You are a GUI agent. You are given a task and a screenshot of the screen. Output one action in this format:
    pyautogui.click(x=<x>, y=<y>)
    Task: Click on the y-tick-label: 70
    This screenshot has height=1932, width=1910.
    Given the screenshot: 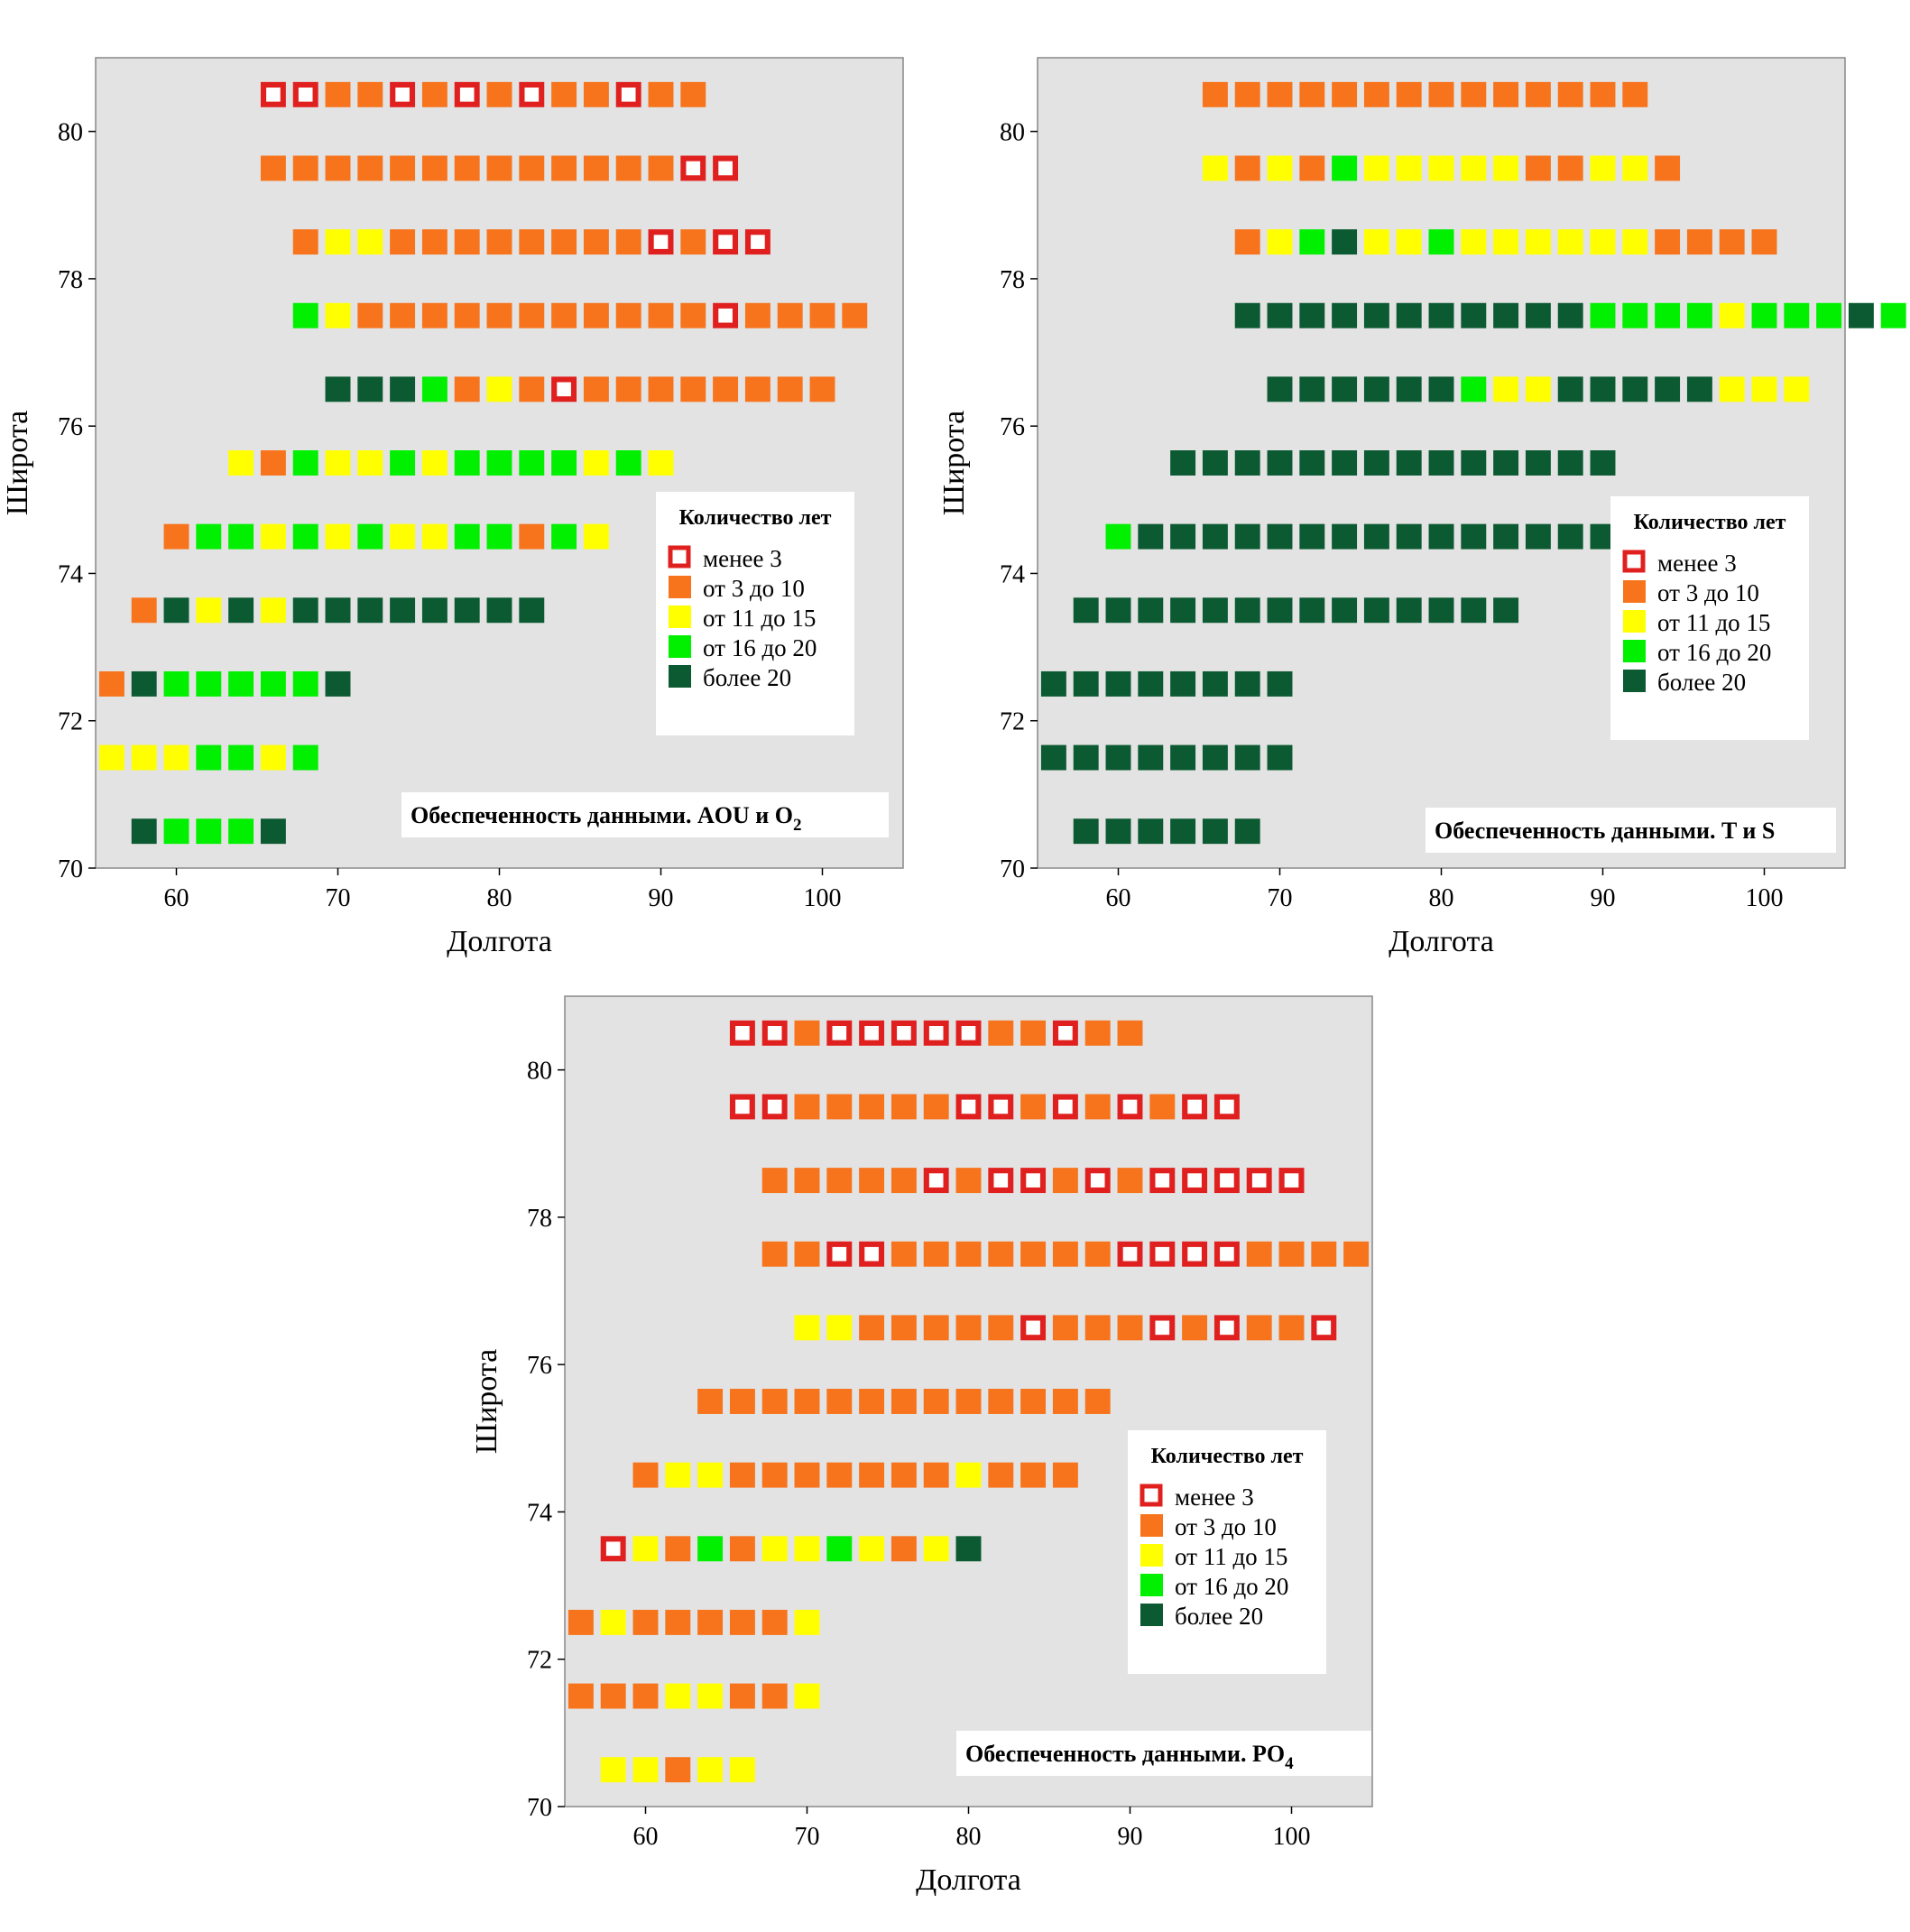 What is the action you would take?
    pyautogui.click(x=539, y=1808)
    